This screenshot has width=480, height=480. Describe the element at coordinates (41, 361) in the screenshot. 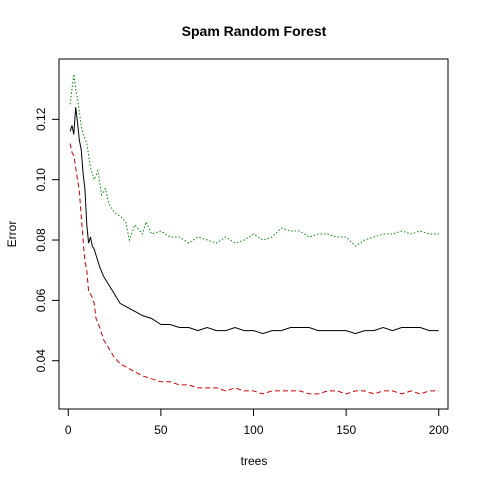

I see `y-tick-label: 0.04` at that location.